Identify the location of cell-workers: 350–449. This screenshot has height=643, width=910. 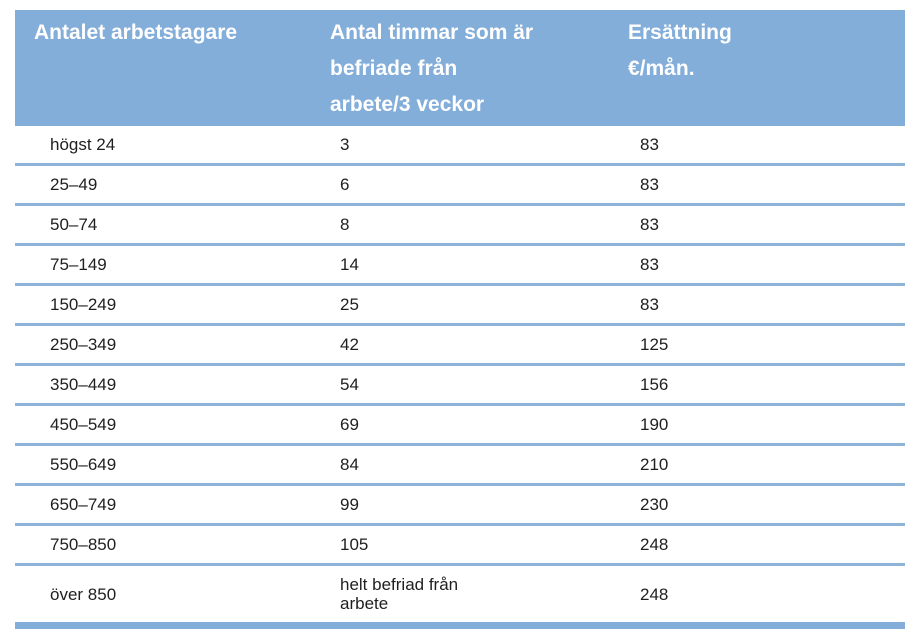
(165, 385).